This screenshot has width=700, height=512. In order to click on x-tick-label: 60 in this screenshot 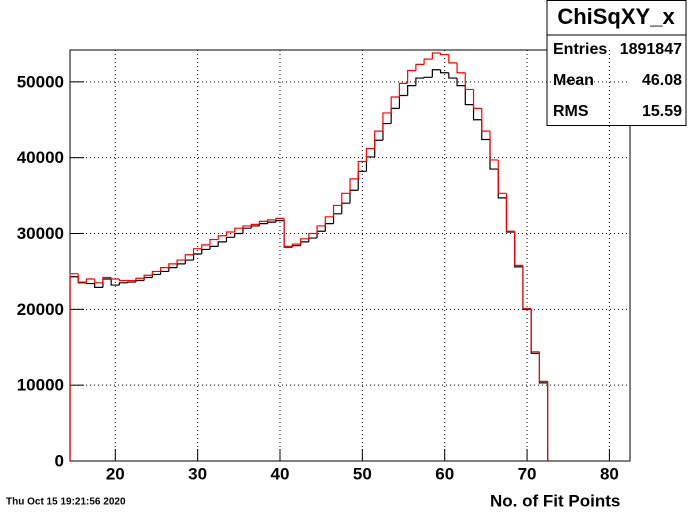, I will do `click(444, 473)`.